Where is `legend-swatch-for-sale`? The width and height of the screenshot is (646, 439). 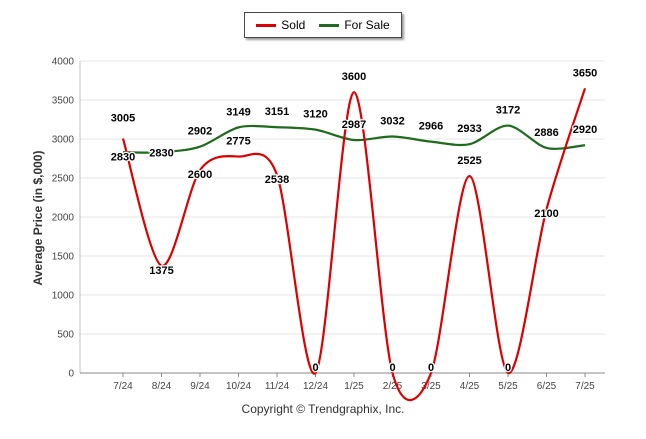 legend-swatch-for-sale is located at coordinates (329, 25).